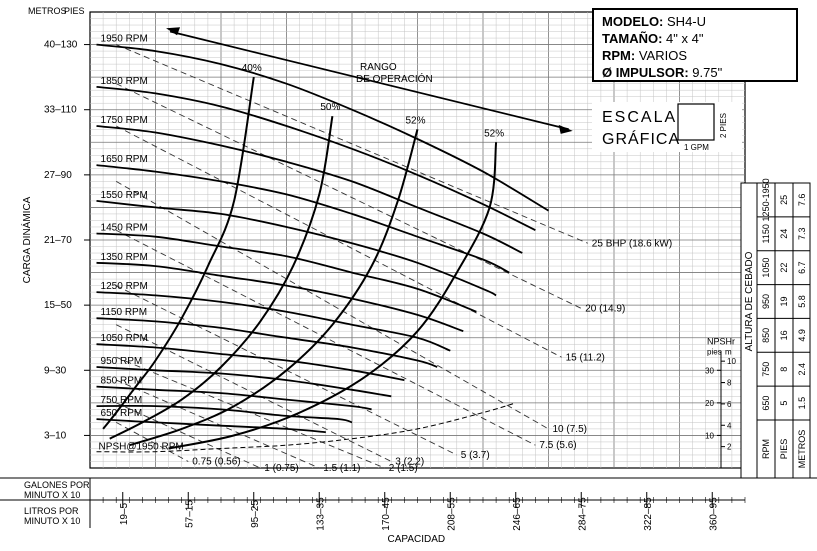 This screenshot has height=551, width=817. What do you see at coordinates (729, 404) in the screenshot?
I see `npsh-m-tick-label: 6` at bounding box center [729, 404].